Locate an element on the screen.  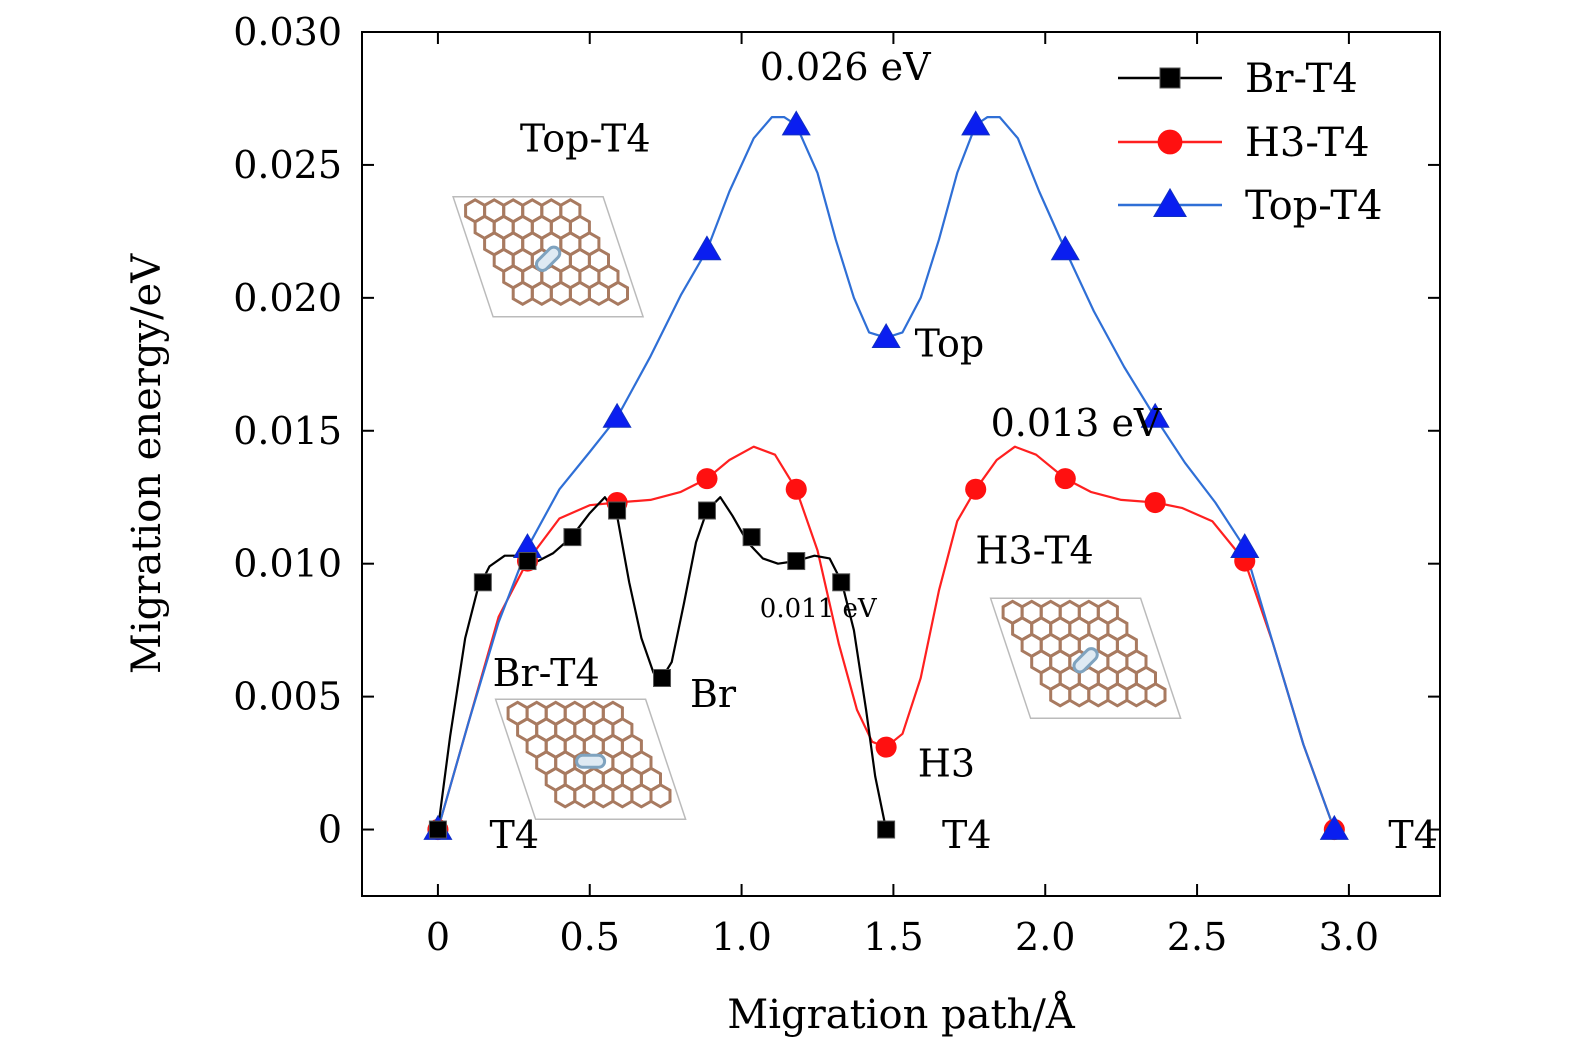
annotation-label: Top-T4 is located at coordinates (585, 139).